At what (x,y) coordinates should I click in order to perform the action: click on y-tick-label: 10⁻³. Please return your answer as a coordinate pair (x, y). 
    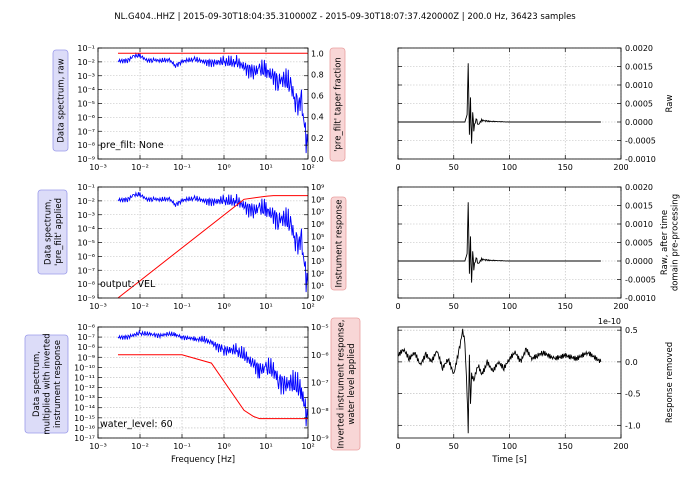
    Looking at the image, I should click on (86, 215).